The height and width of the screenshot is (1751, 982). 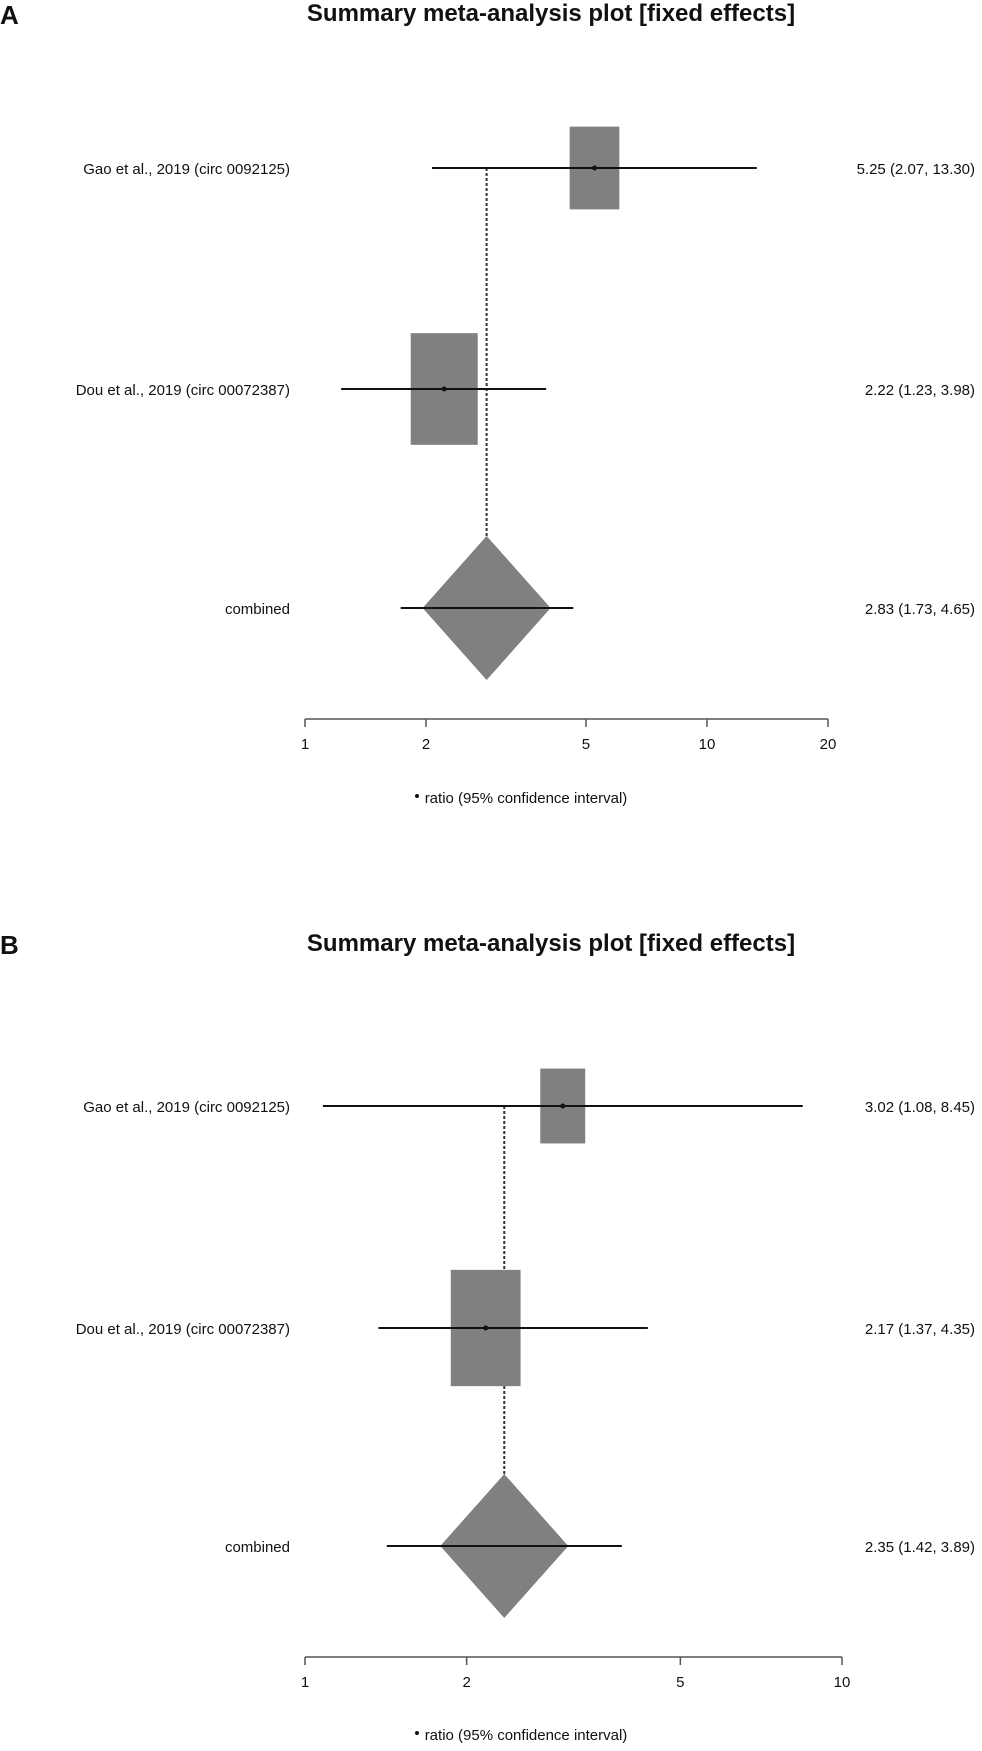 What do you see at coordinates (828, 744) in the screenshot?
I see `x-tick-label: 20` at bounding box center [828, 744].